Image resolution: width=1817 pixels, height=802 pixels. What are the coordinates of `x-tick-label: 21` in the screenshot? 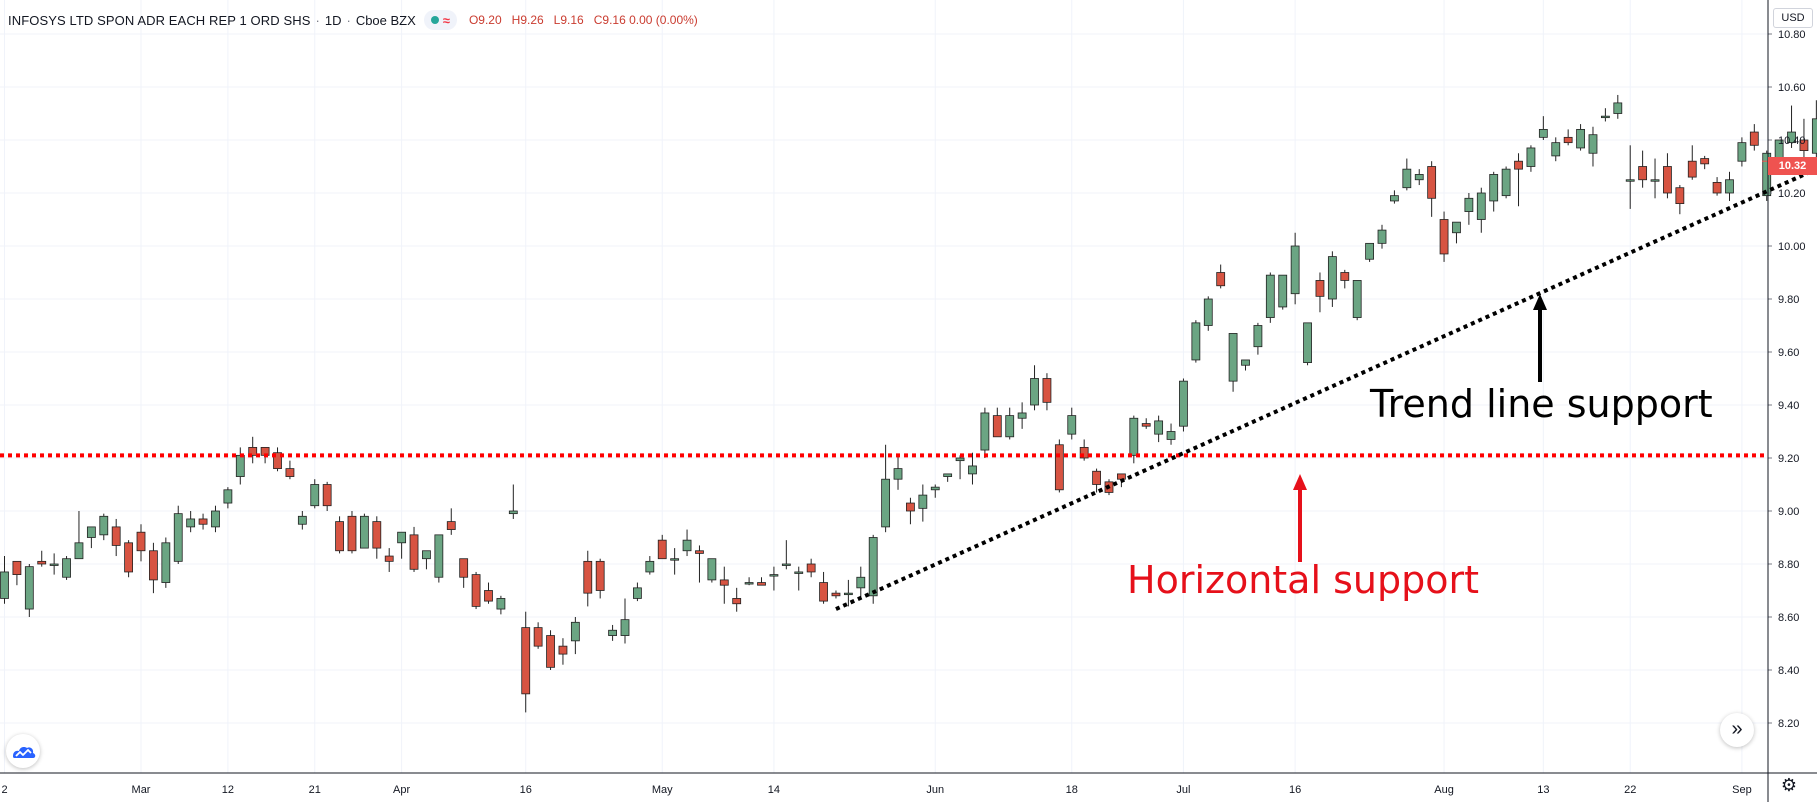 It's located at (315, 790).